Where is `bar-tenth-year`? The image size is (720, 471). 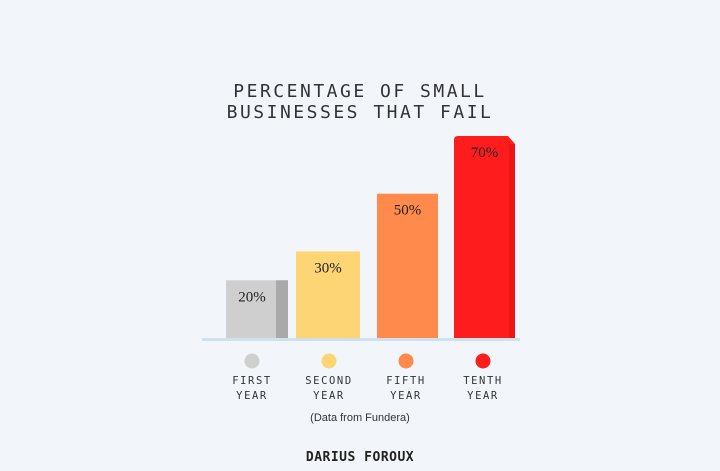
bar-tenth-year is located at coordinates (484, 237).